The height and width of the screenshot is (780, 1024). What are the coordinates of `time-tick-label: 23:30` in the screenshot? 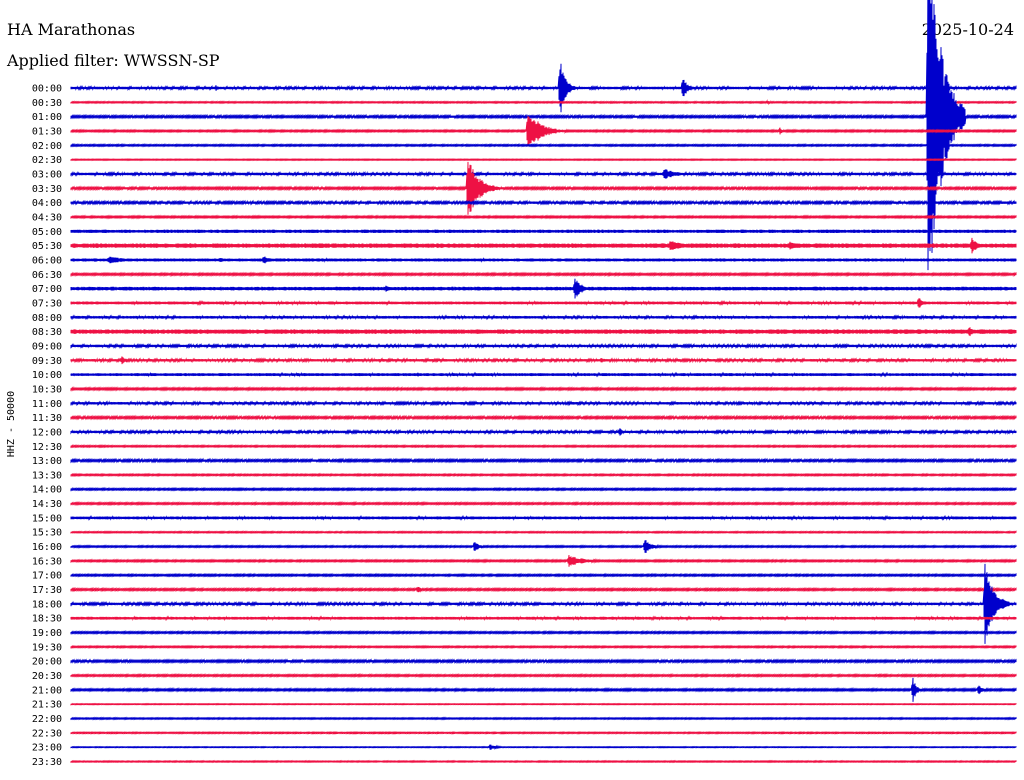 It's located at (47, 762).